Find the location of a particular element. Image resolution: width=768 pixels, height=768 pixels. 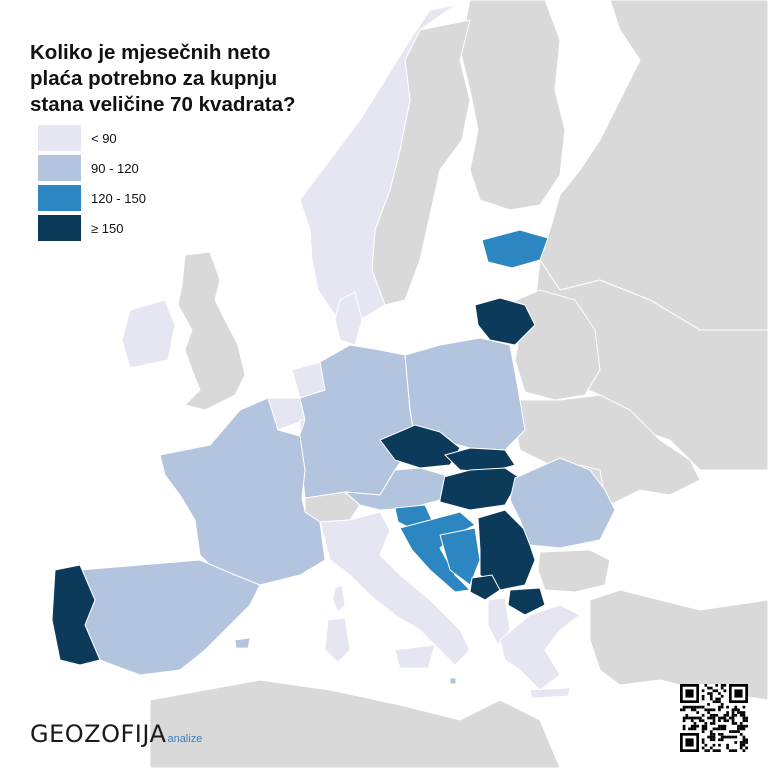

bulgaria is located at coordinates (574, 571).